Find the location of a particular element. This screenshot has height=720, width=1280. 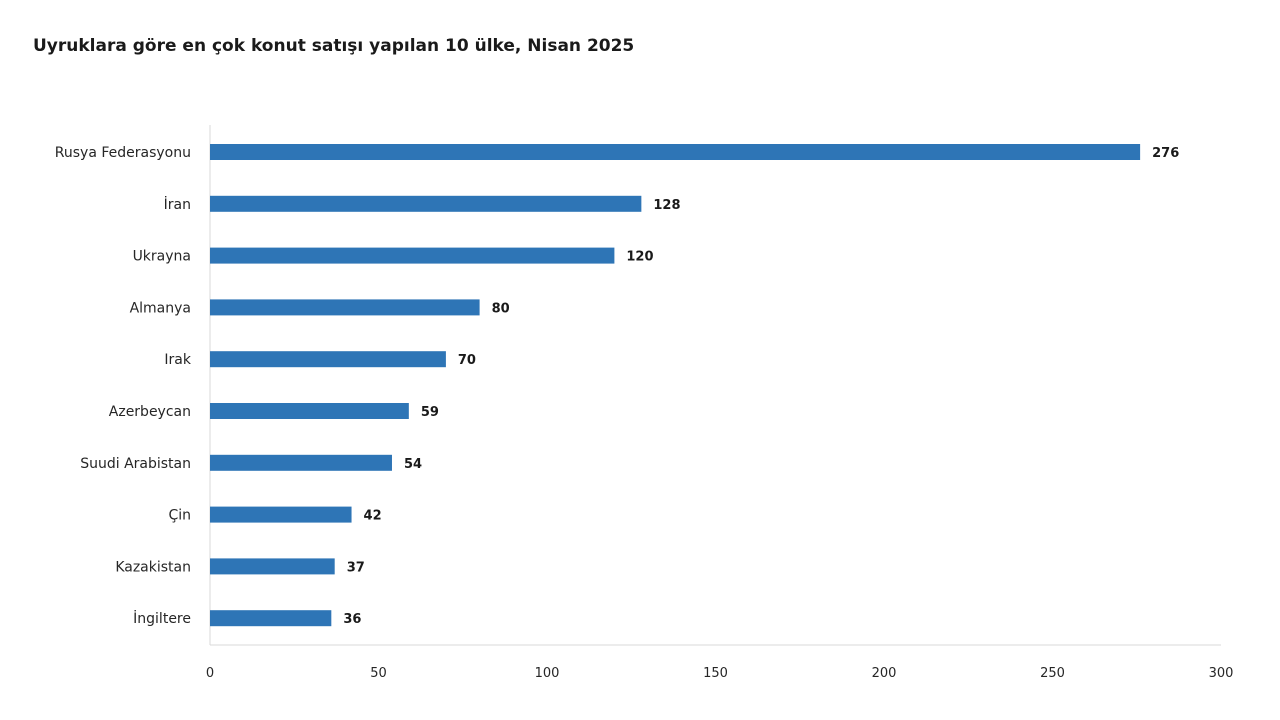

value-label: 276 is located at coordinates (1165, 153).